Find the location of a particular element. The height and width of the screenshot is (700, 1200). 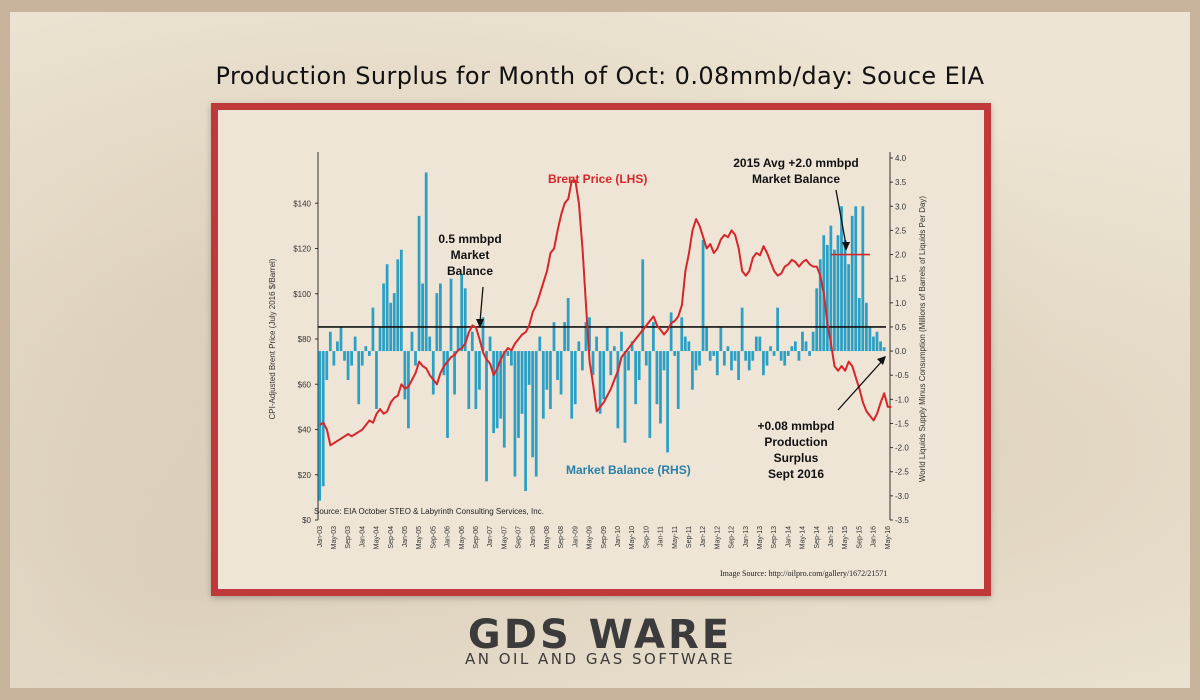

logo-subtitle: AN OIL AND GAS SOFTWARE is located at coordinates (600, 659).